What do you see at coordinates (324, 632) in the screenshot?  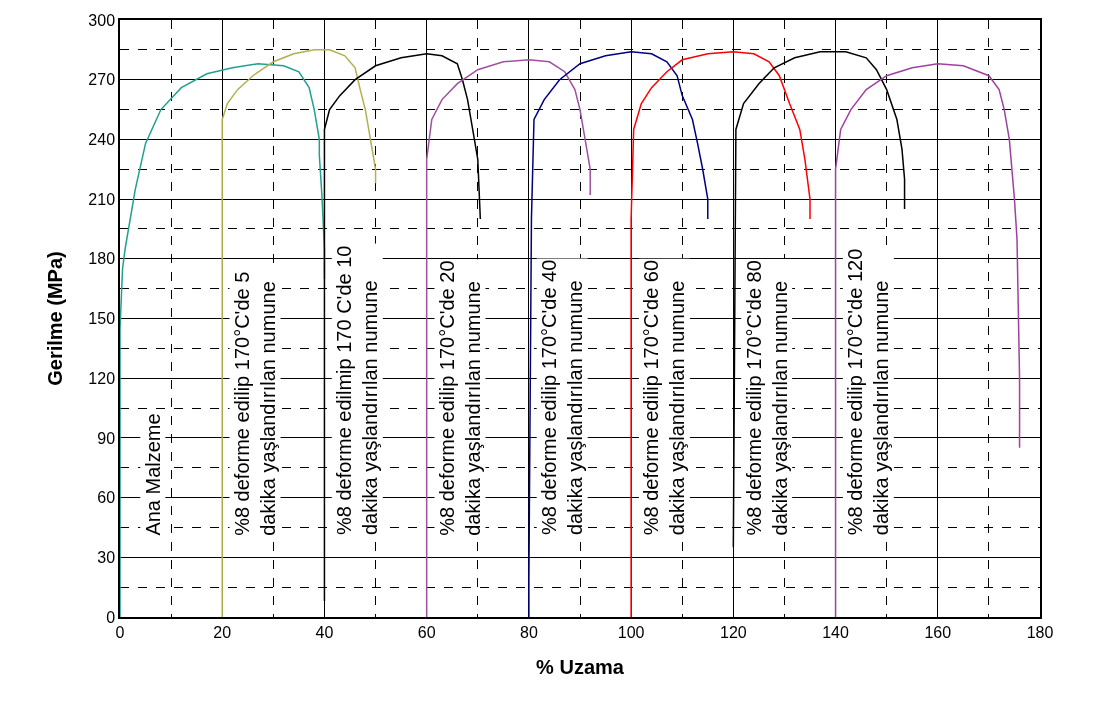 I see `x-tick-label: 40` at bounding box center [324, 632].